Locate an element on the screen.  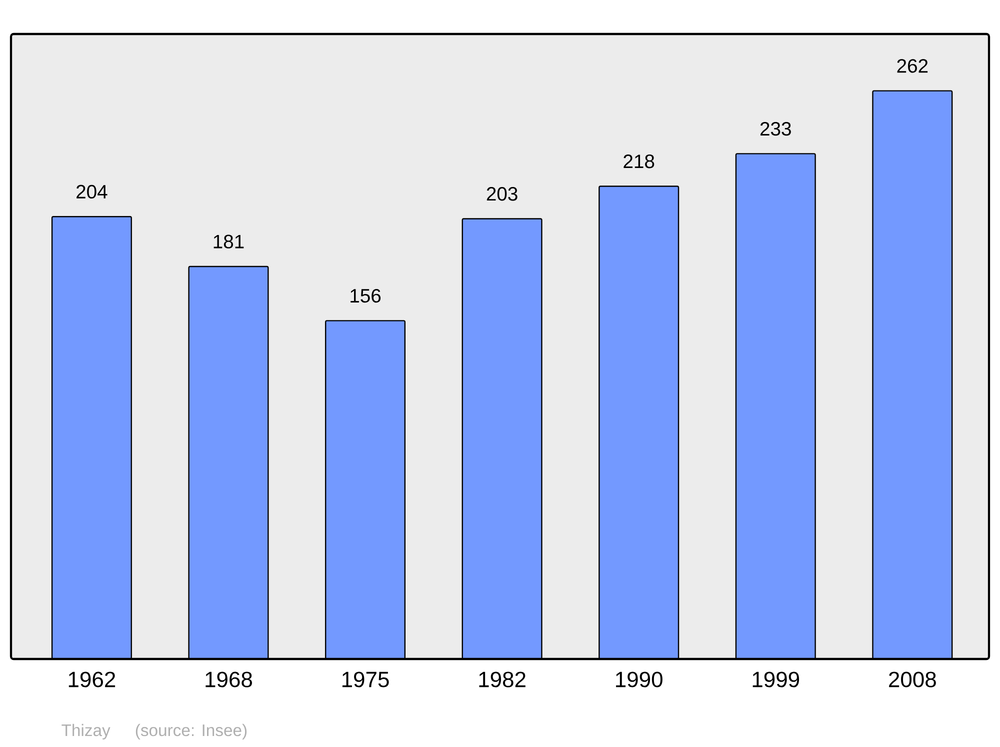
data-label: 181 is located at coordinates (229, 241).